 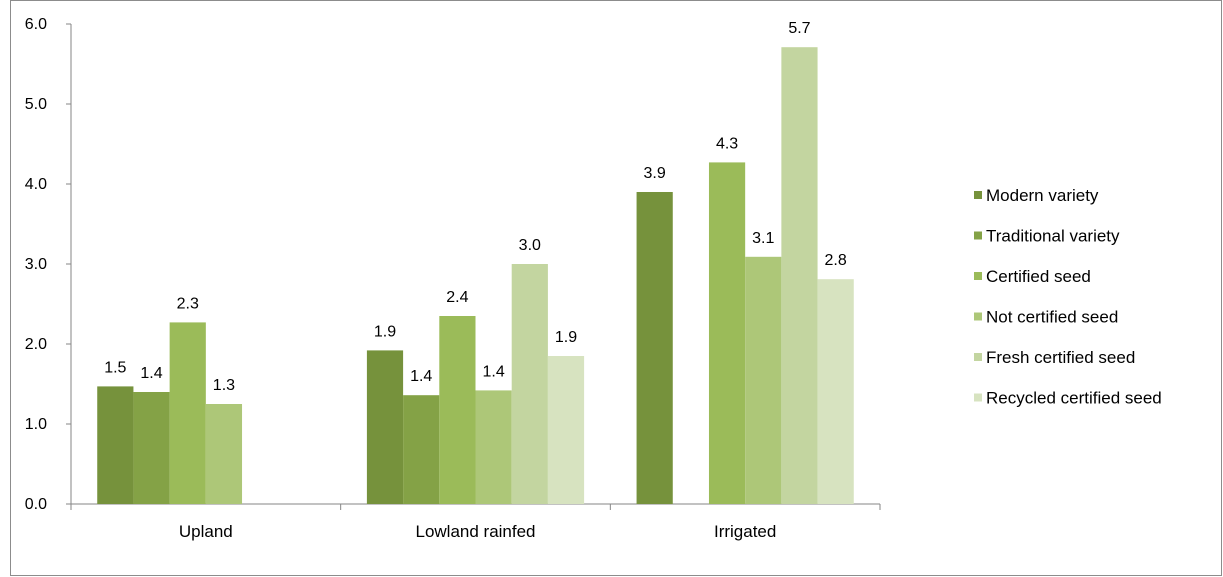 I want to click on legend-label: Fresh certified seed, so click(x=1060, y=357).